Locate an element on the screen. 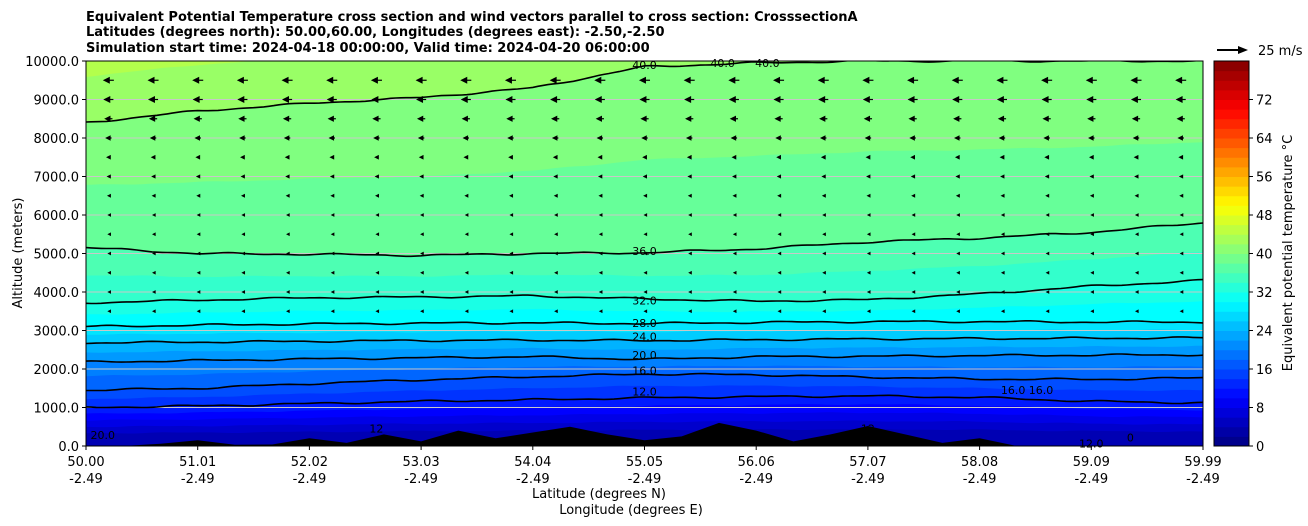 The width and height of the screenshot is (1308, 526). contour-label: 12.0 is located at coordinates (644, 391).